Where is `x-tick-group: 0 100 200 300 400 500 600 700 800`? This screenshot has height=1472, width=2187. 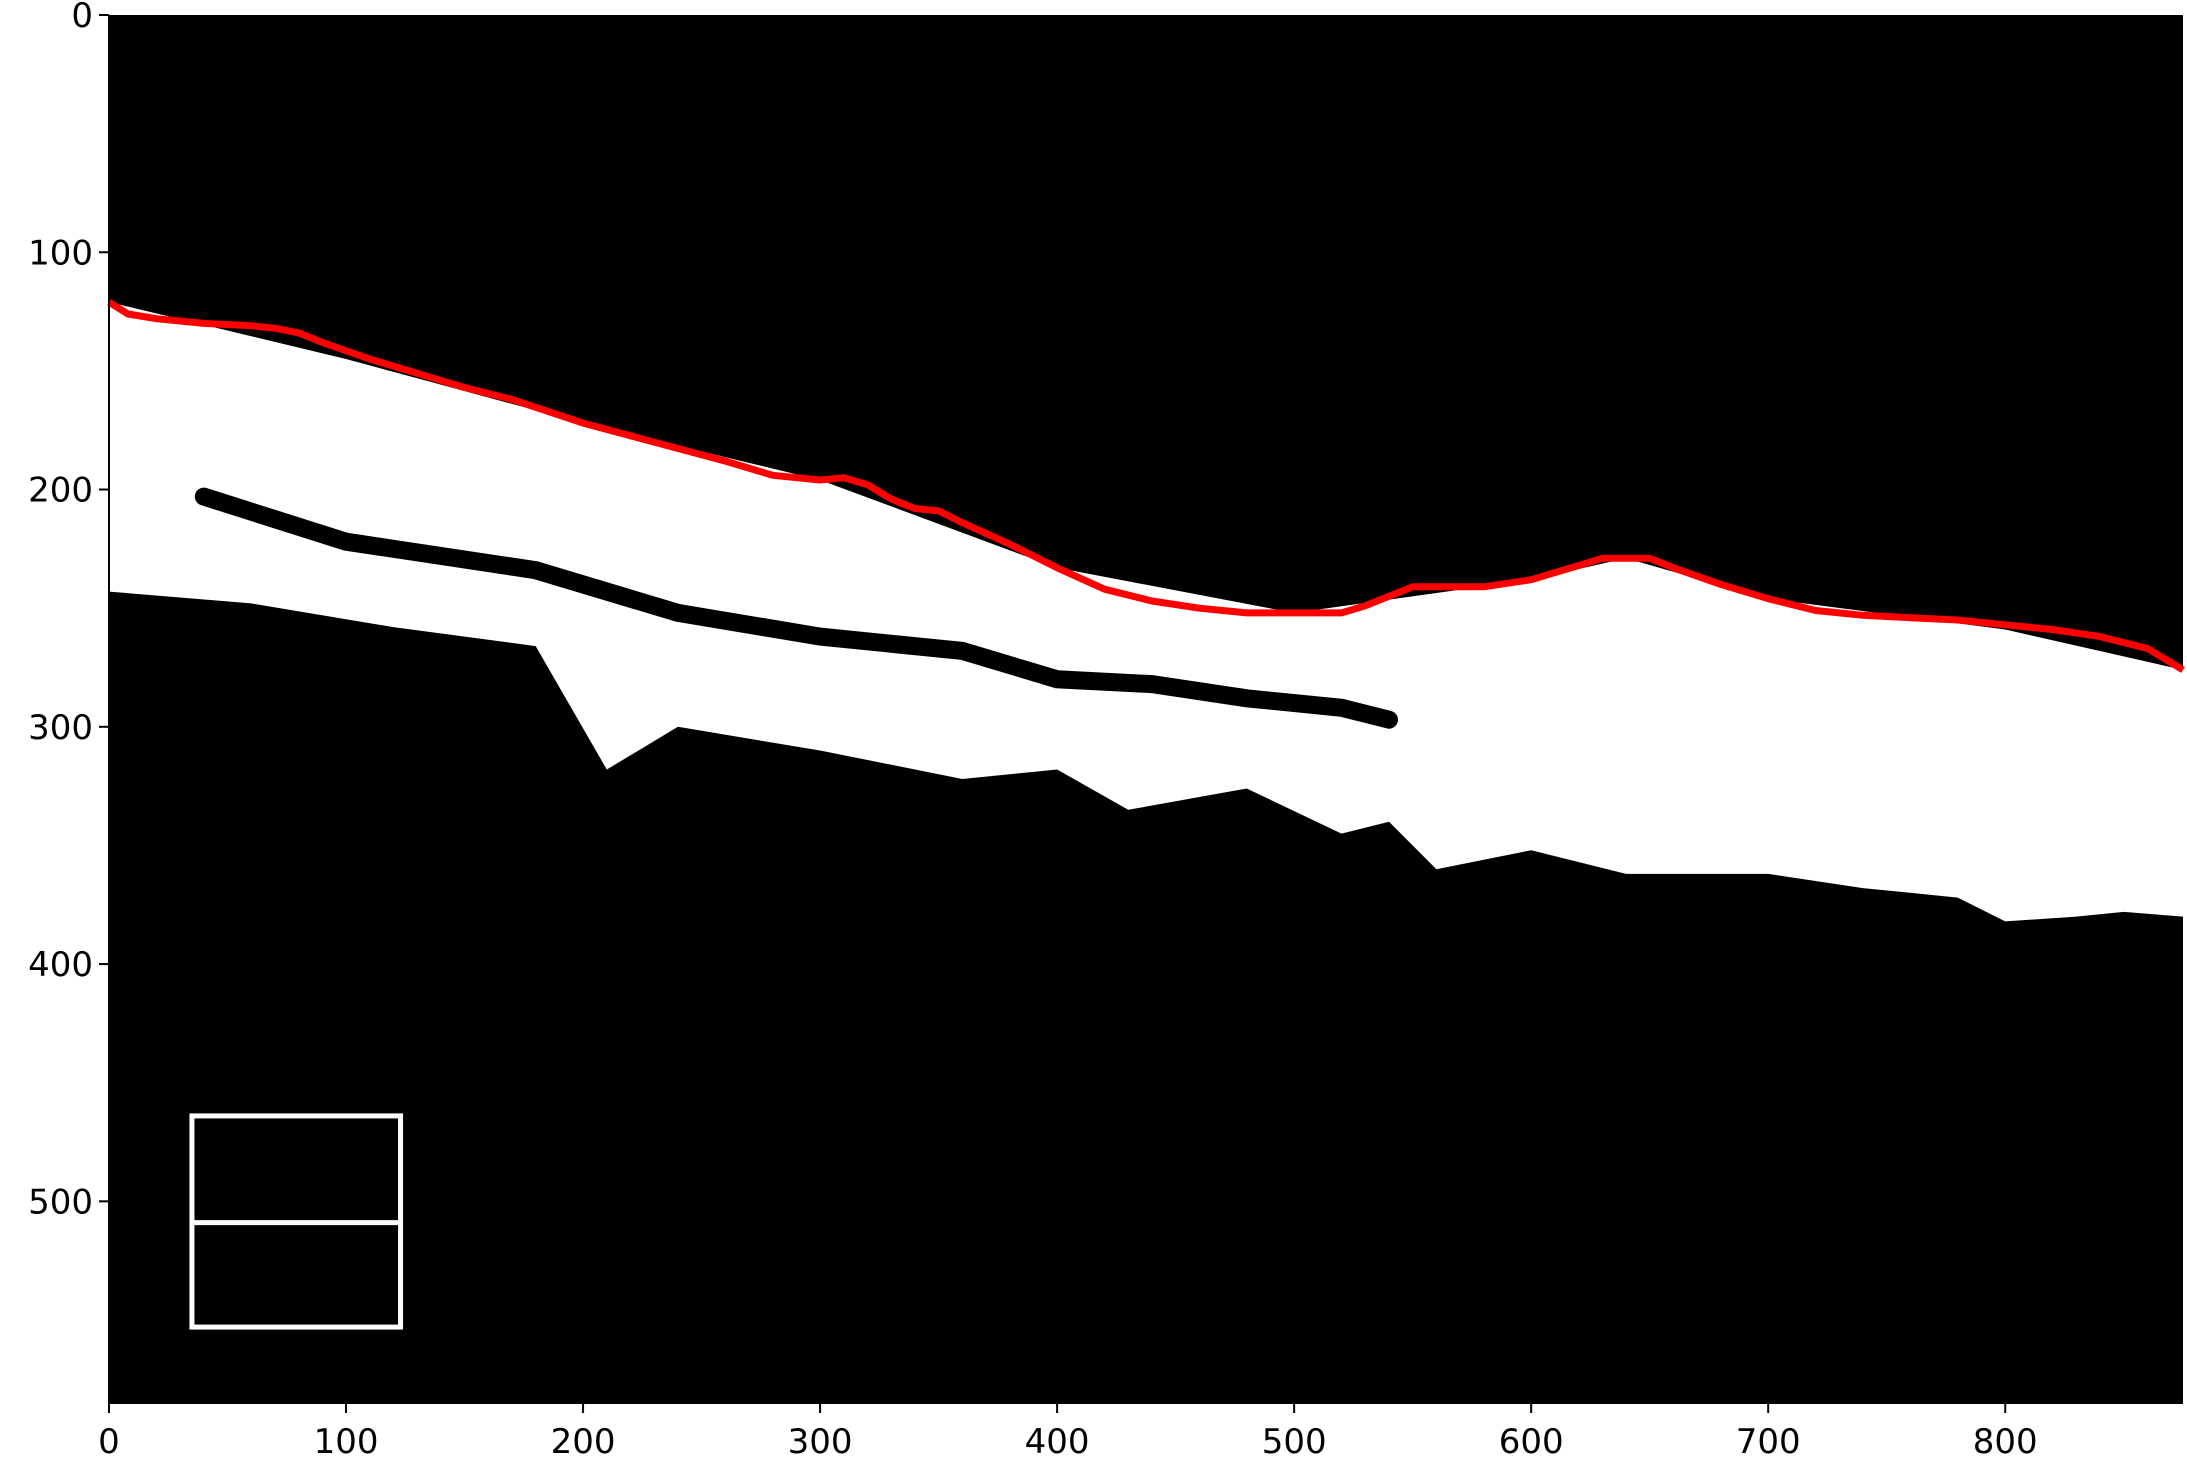
x-tick-group: 0 100 200 300 400 500 600 700 800 is located at coordinates (1068, 1432).